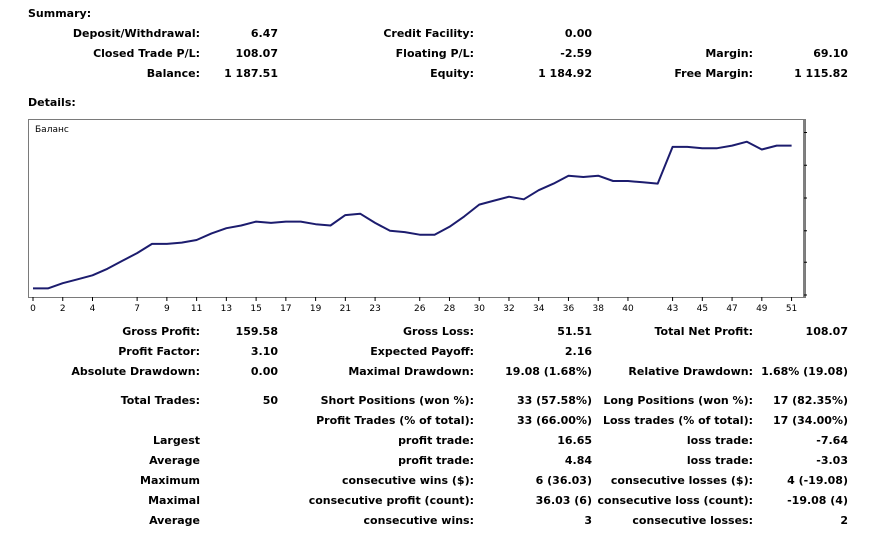  Describe the element at coordinates (436, 440) in the screenshot. I see `largest-profit-label: profit trade:` at that location.